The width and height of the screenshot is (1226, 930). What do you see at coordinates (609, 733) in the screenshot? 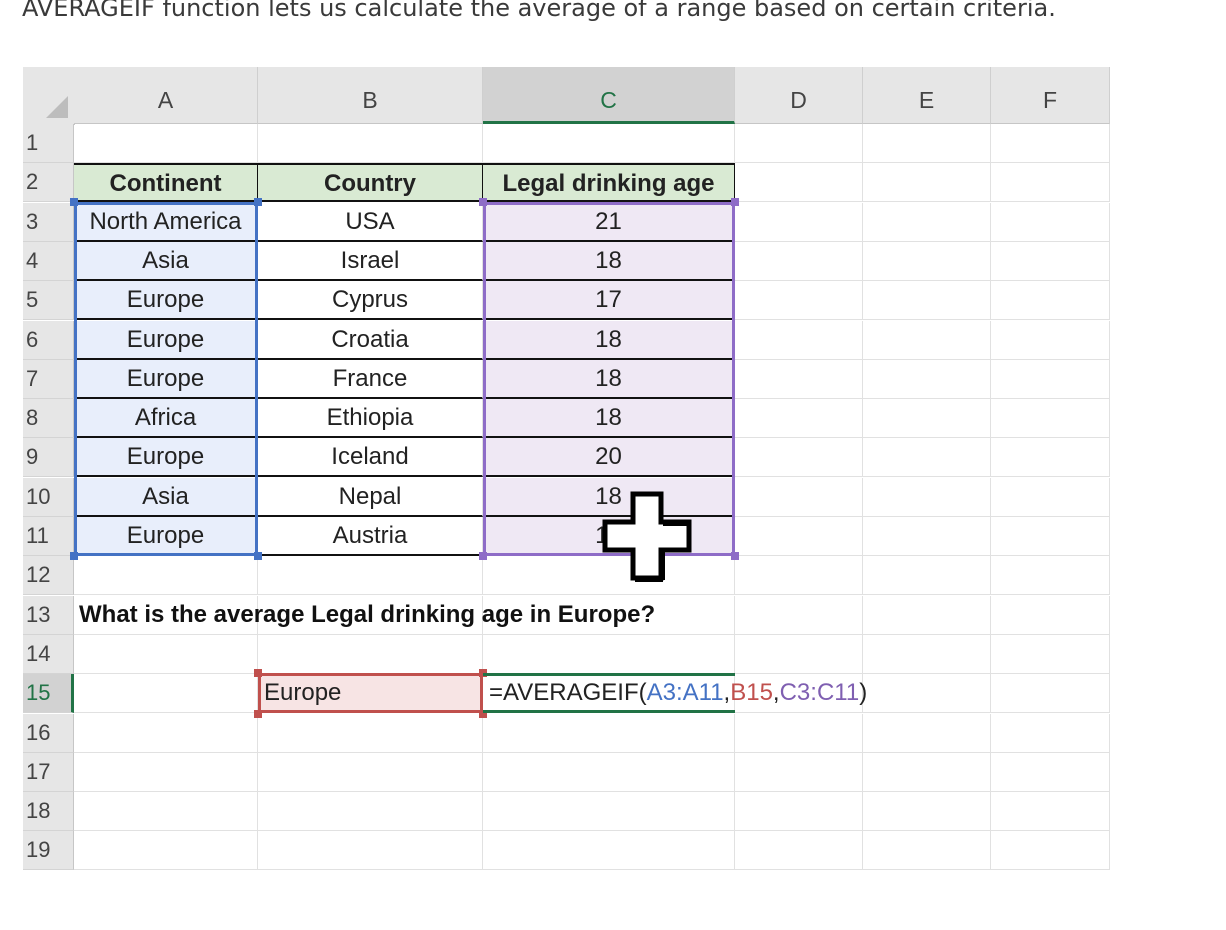
I see `cell-c16` at bounding box center [609, 733].